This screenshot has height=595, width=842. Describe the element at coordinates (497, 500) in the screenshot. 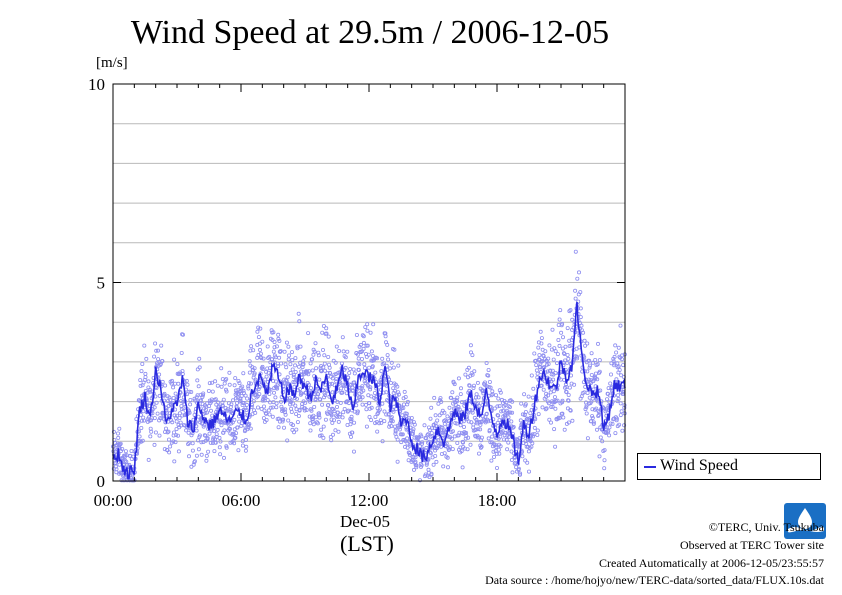

I see `x-tick-label: 18:00` at that location.